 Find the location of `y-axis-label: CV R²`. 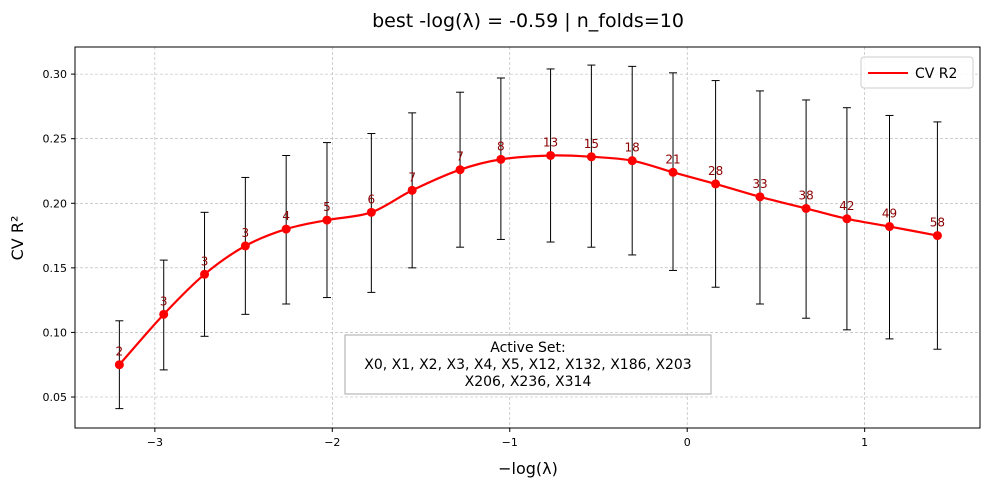

y-axis-label: CV R² is located at coordinates (17, 238).